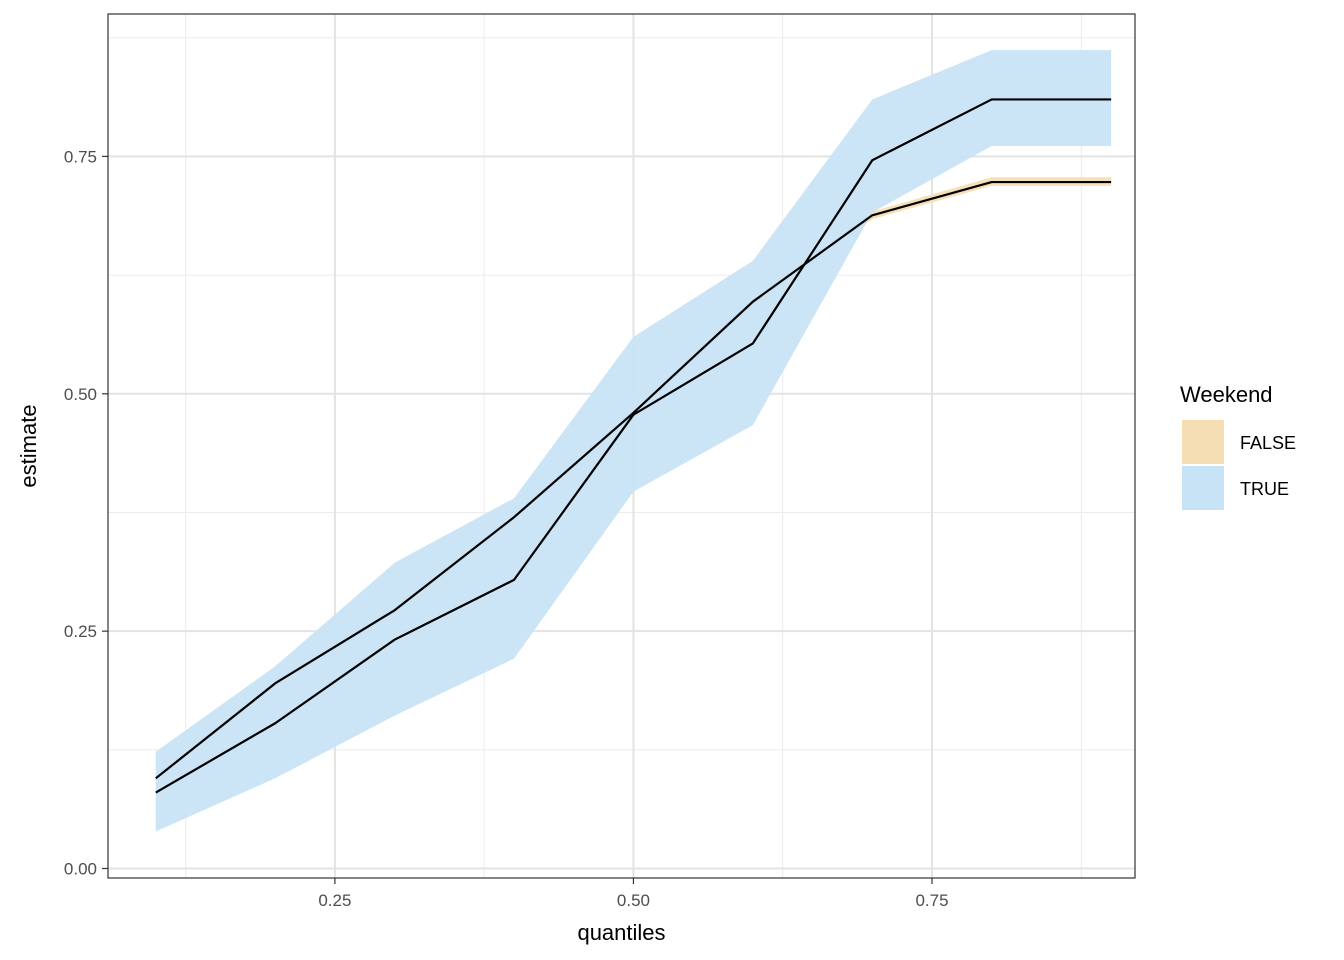  Describe the element at coordinates (334, 900) in the screenshot. I see `x-tick-label: 0.25` at that location.